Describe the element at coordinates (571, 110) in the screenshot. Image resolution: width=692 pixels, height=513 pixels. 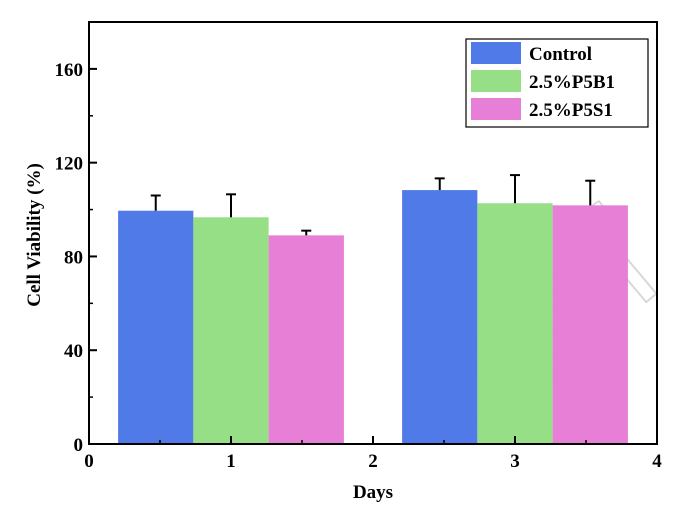
I see `legend-label-2.5%P5S1: 2.5%P5S1` at that location.